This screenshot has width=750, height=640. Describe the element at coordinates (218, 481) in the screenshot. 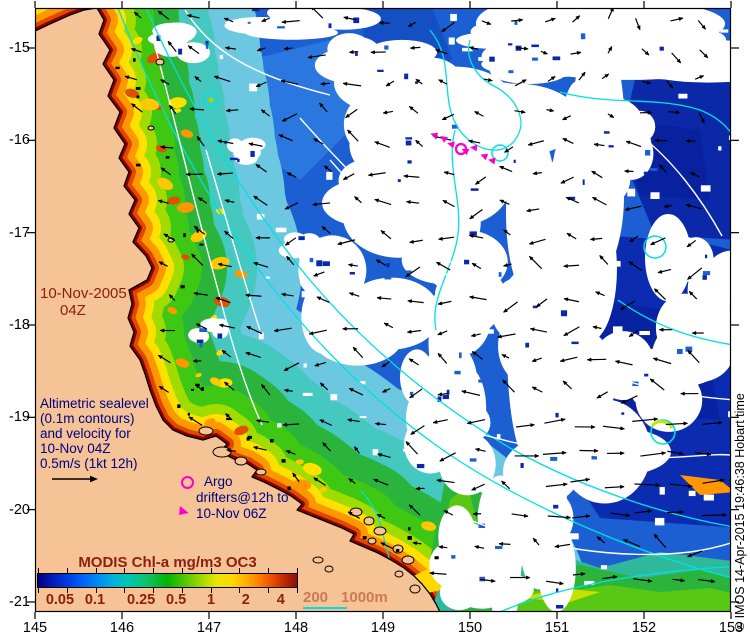

I see `argo-label: Argo` at that location.